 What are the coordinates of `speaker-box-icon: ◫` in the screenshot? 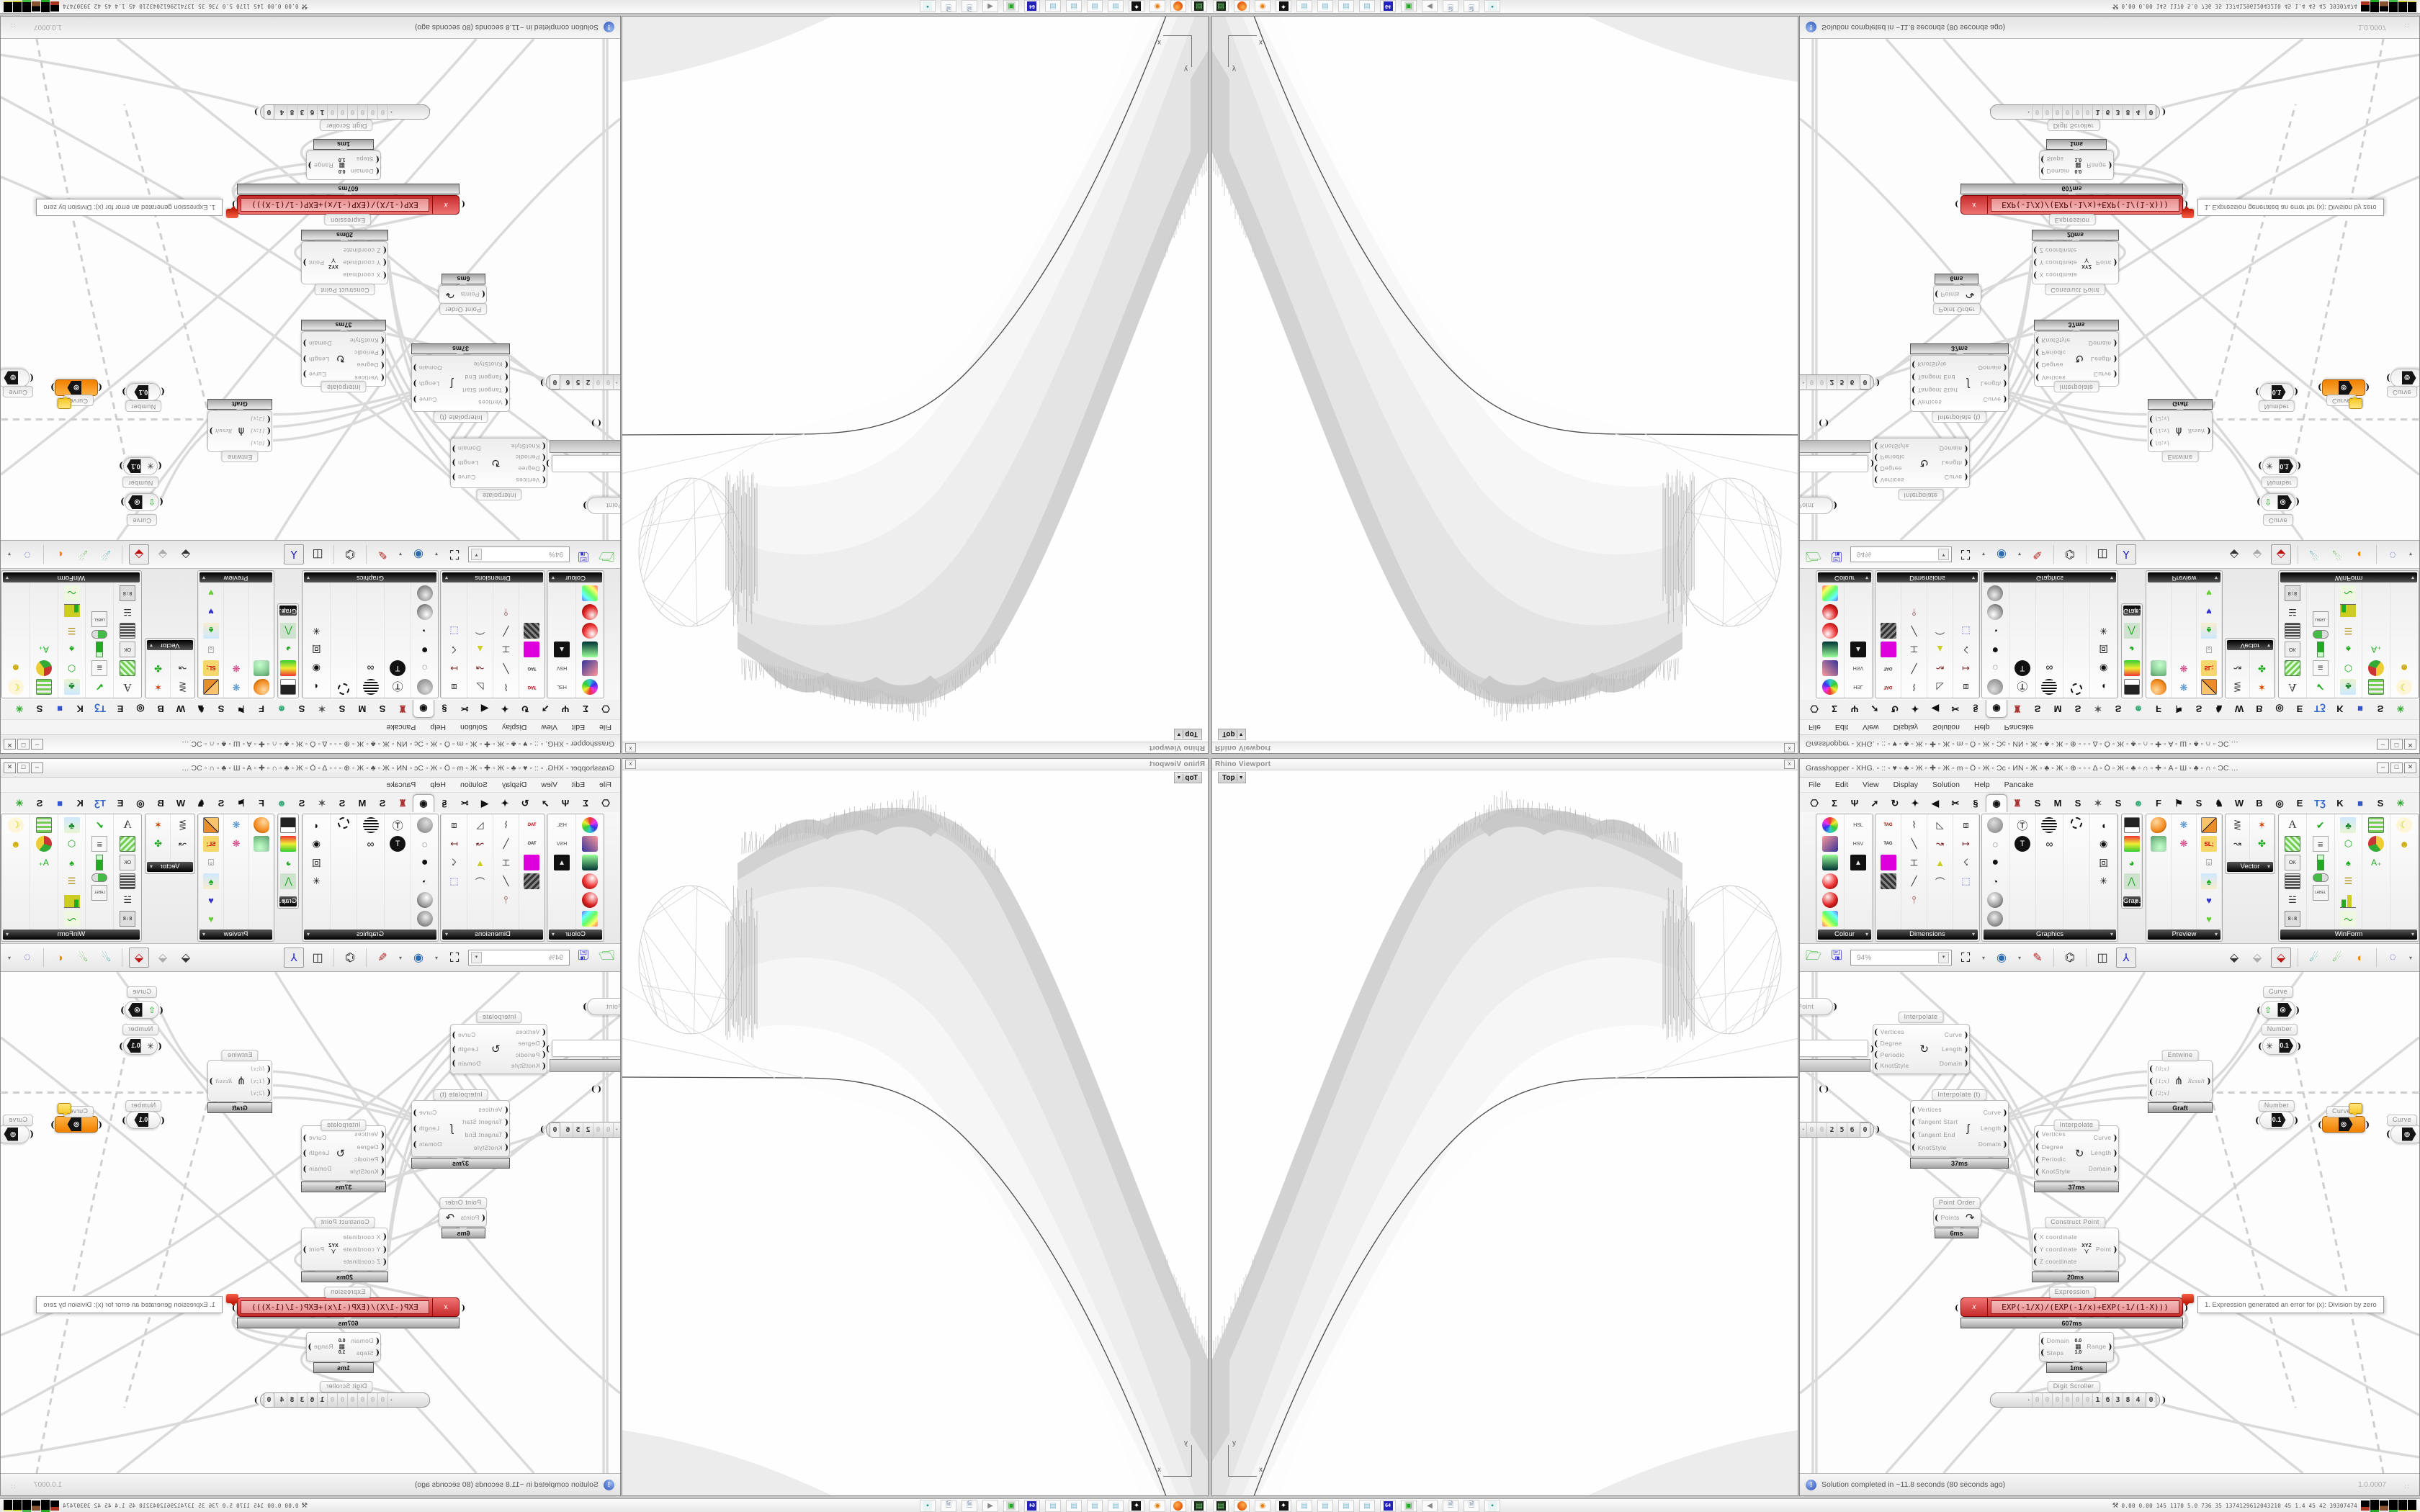 It's located at (2102, 958).